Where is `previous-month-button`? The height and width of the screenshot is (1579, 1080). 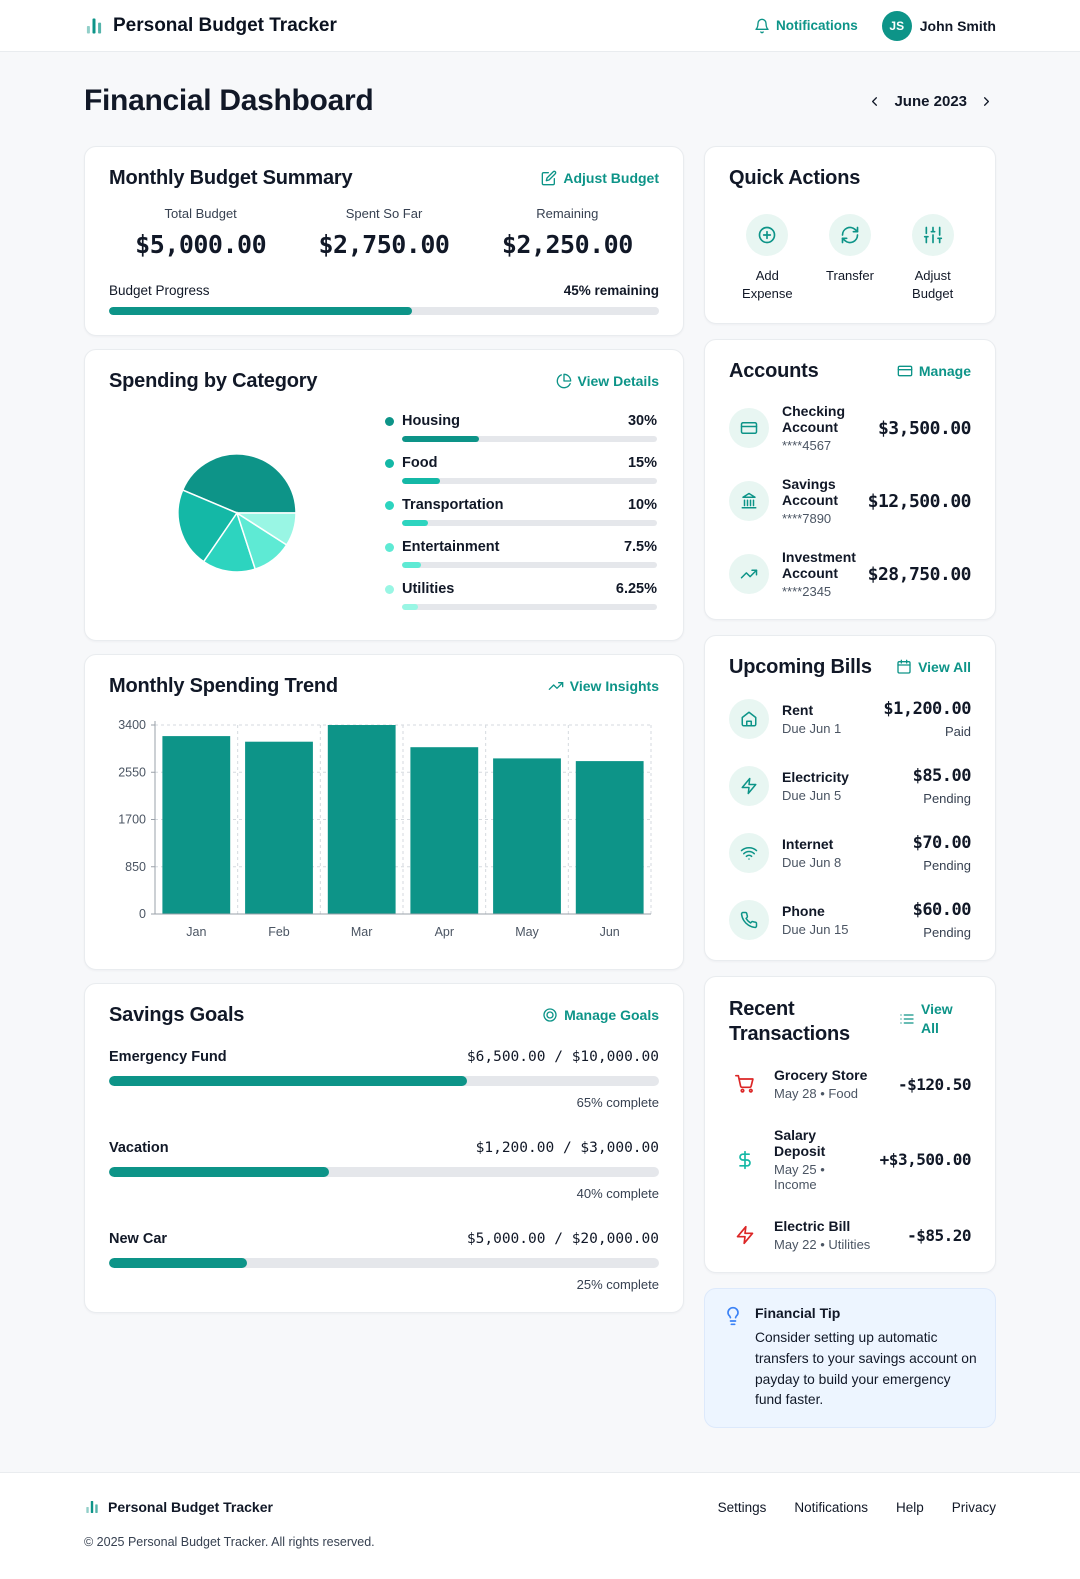
previous-month-button is located at coordinates (874, 101).